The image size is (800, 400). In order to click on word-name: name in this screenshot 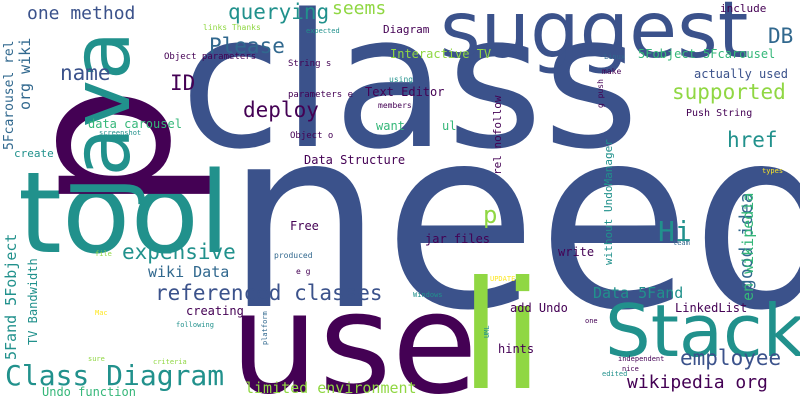, I will do `click(85, 73)`.